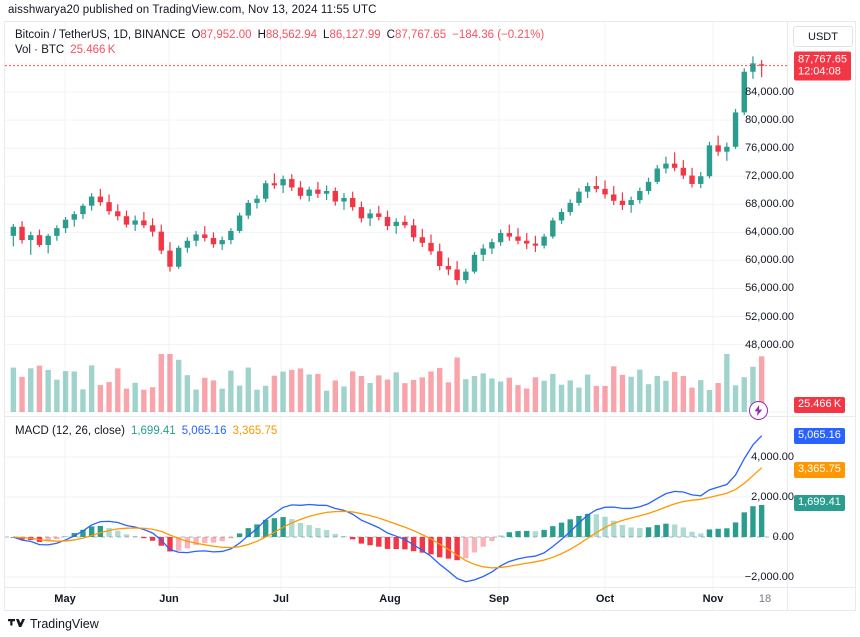 Image resolution: width=860 pixels, height=637 pixels. I want to click on macd-signal-badge: 3,365.75, so click(819, 469).